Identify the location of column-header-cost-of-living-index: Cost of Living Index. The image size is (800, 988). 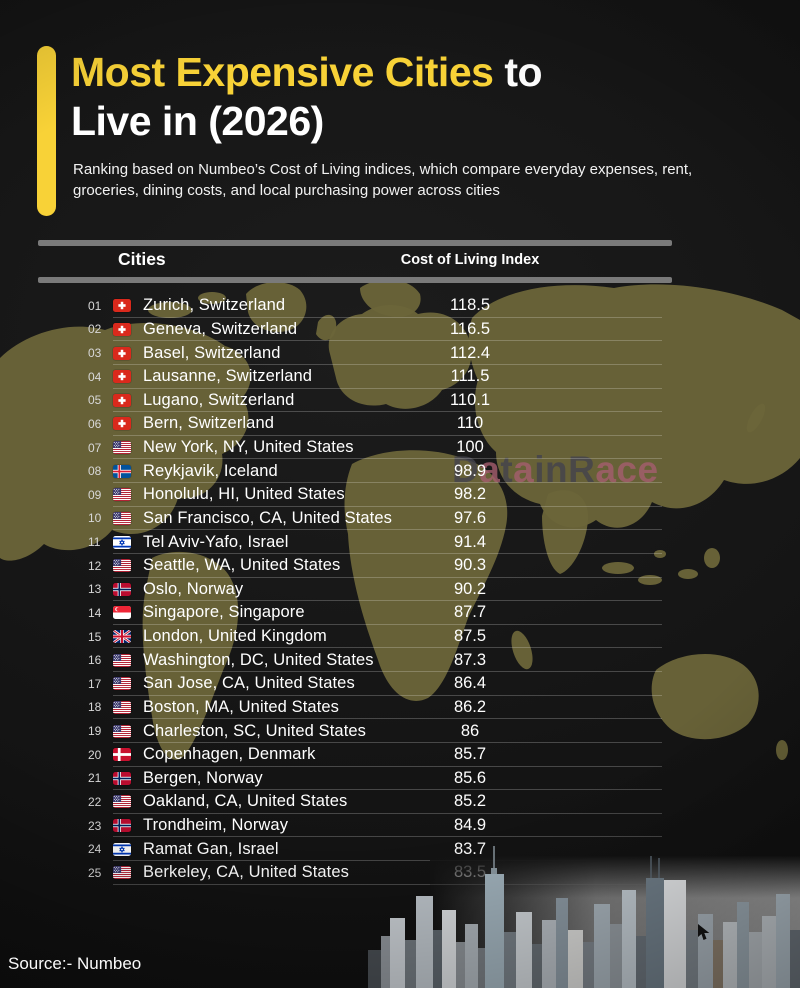
(470, 260).